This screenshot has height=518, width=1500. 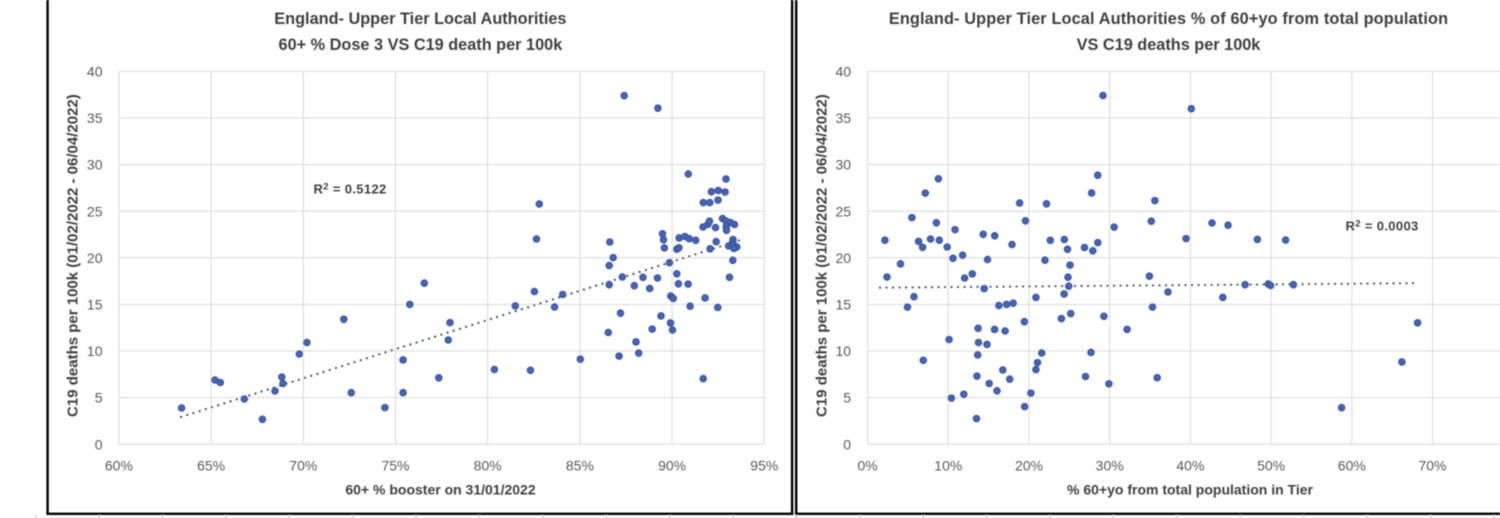 I want to click on svg-text: 95%, so click(x=764, y=466).